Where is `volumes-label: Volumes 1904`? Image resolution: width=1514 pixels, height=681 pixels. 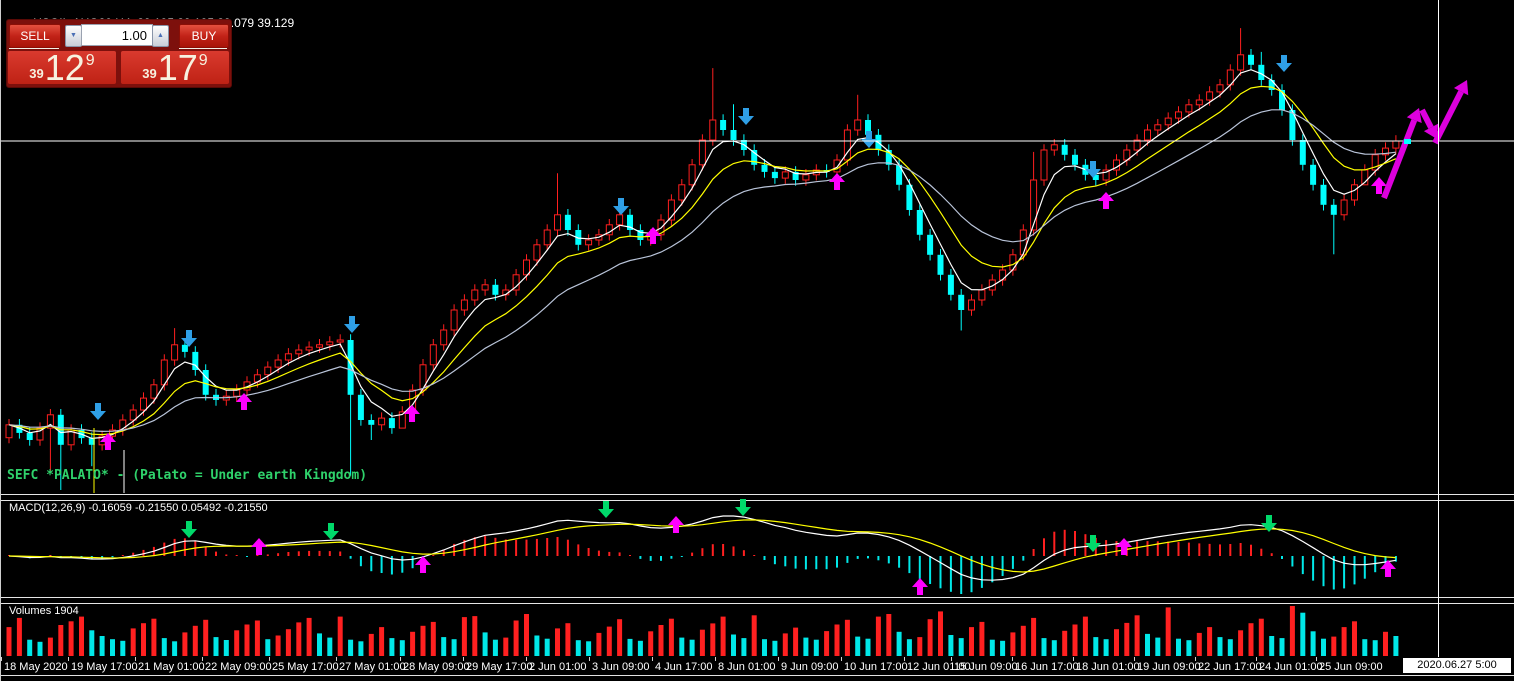 volumes-label: Volumes 1904 is located at coordinates (44, 611).